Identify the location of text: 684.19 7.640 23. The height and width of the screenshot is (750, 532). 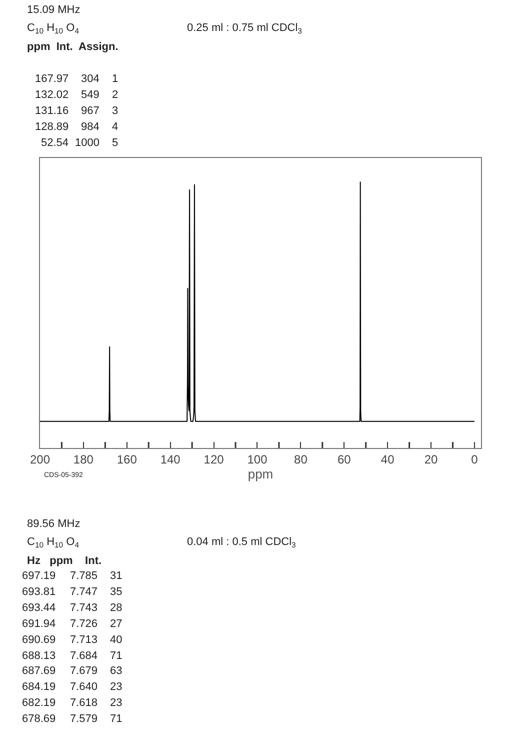
(72, 687).